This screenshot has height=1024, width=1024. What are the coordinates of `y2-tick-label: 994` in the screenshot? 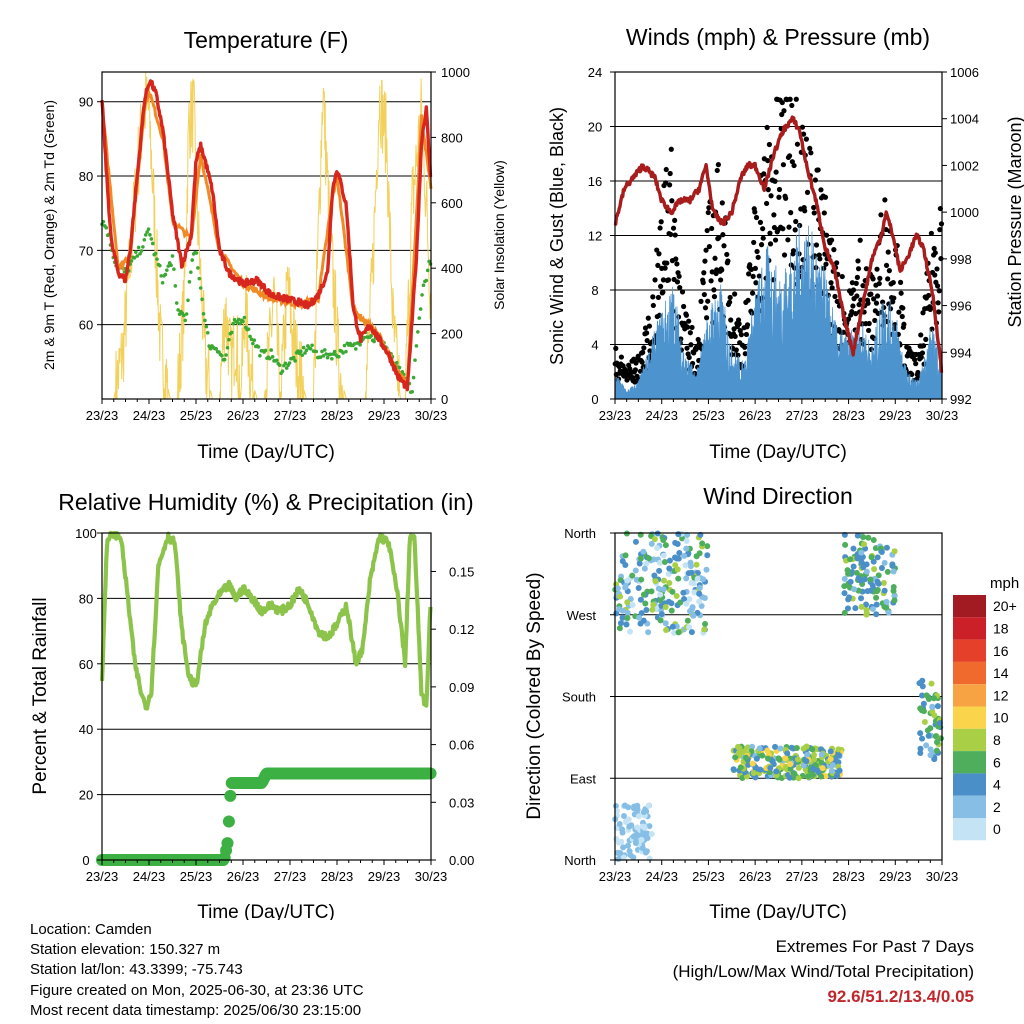 It's located at (961, 352).